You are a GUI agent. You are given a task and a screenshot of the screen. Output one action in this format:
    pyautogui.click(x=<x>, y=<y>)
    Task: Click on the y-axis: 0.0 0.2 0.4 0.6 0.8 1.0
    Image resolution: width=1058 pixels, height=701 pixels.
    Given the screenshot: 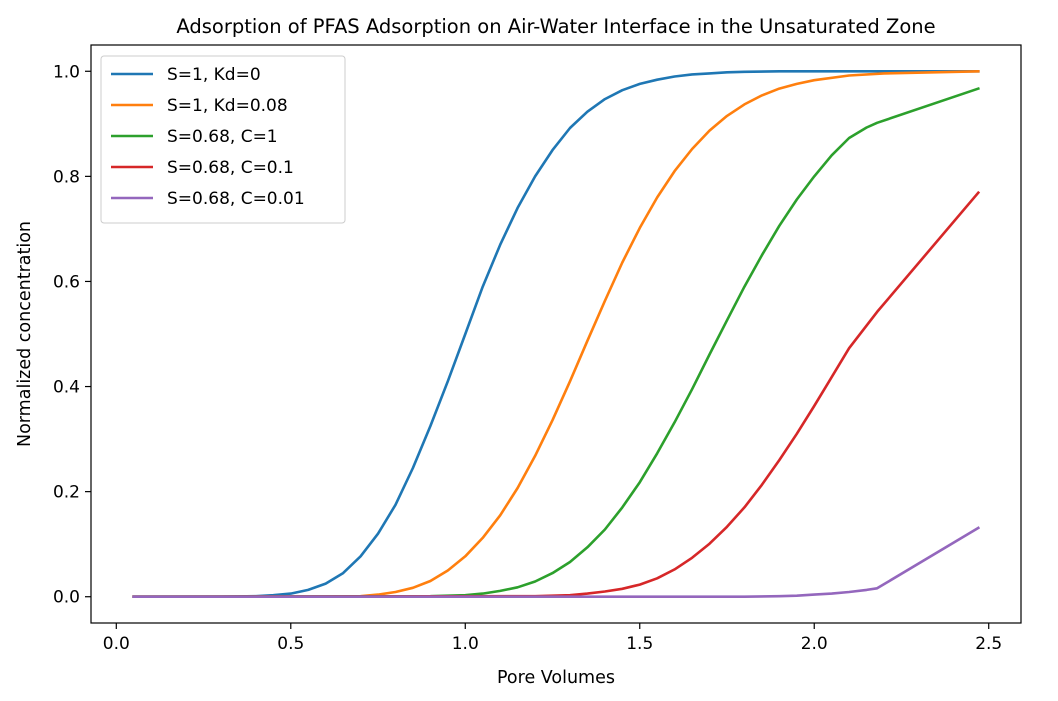 What is the action you would take?
    pyautogui.click(x=72, y=335)
    